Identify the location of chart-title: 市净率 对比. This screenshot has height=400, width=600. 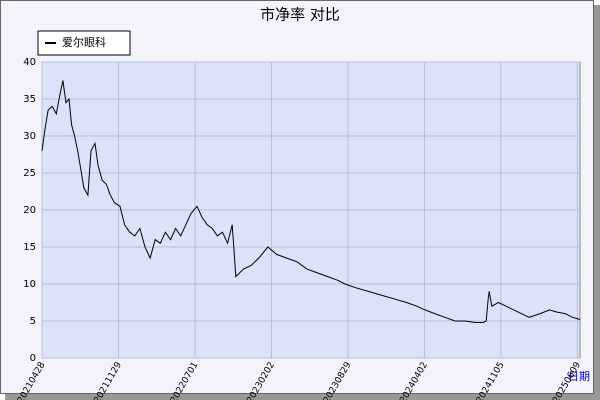
(300, 15).